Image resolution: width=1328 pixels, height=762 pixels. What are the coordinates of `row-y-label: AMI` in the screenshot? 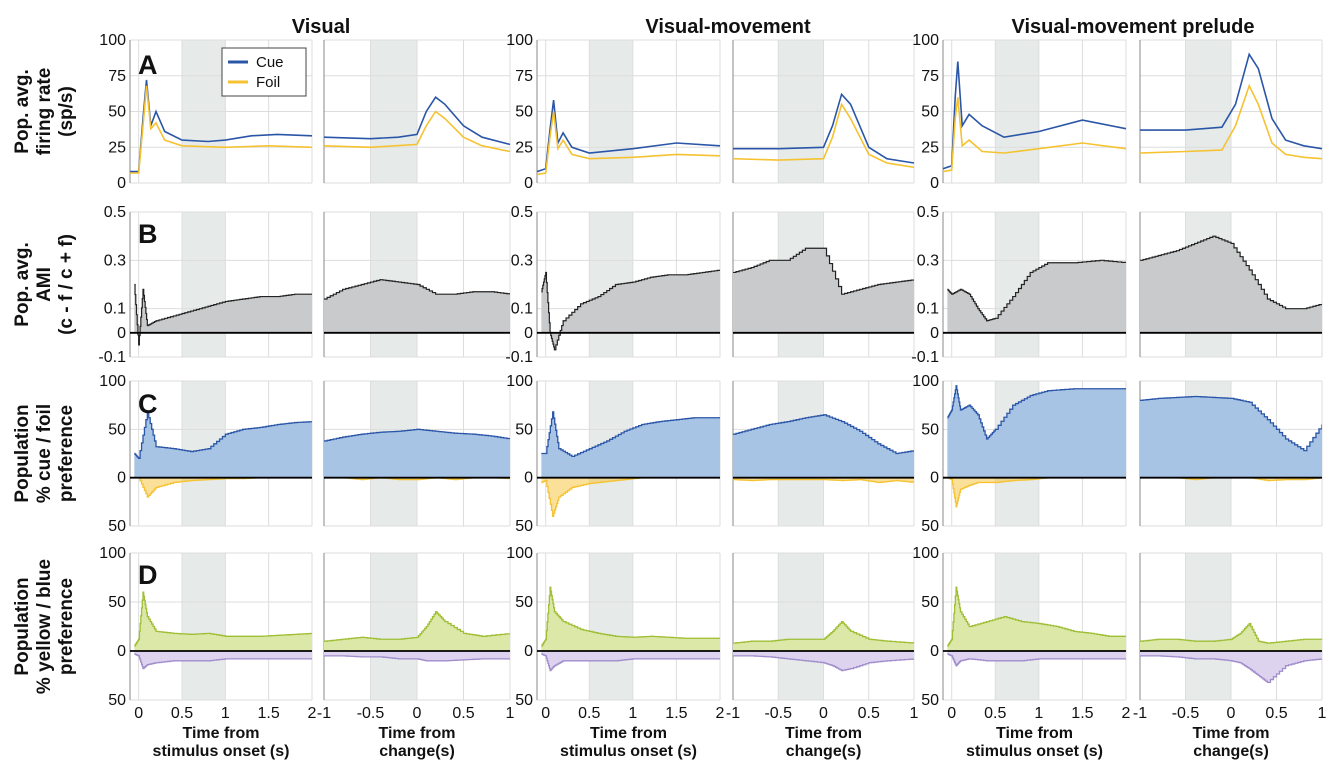 It's located at (44, 284).